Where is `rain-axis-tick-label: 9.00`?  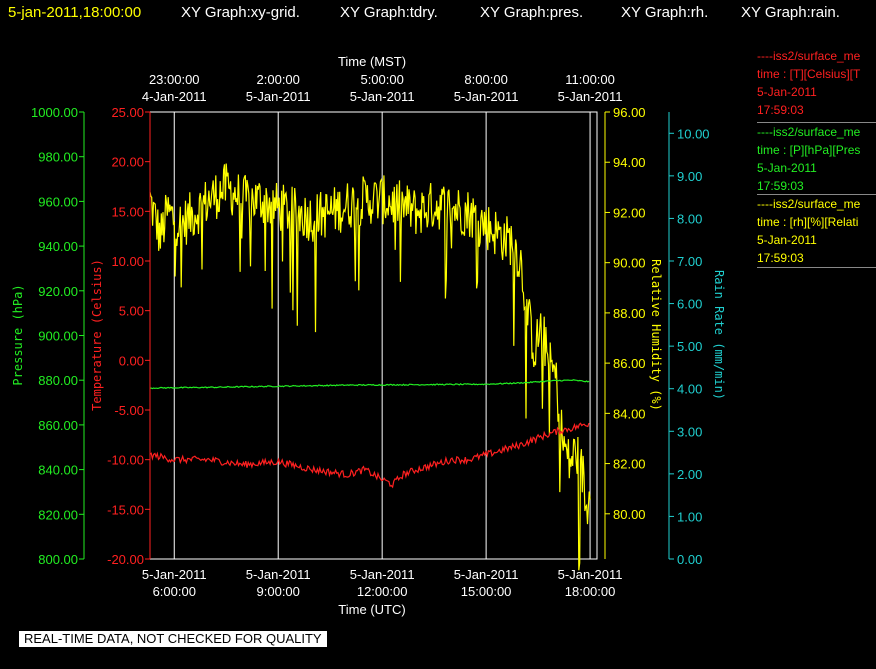 rain-axis-tick-label: 9.00 is located at coordinates (689, 176).